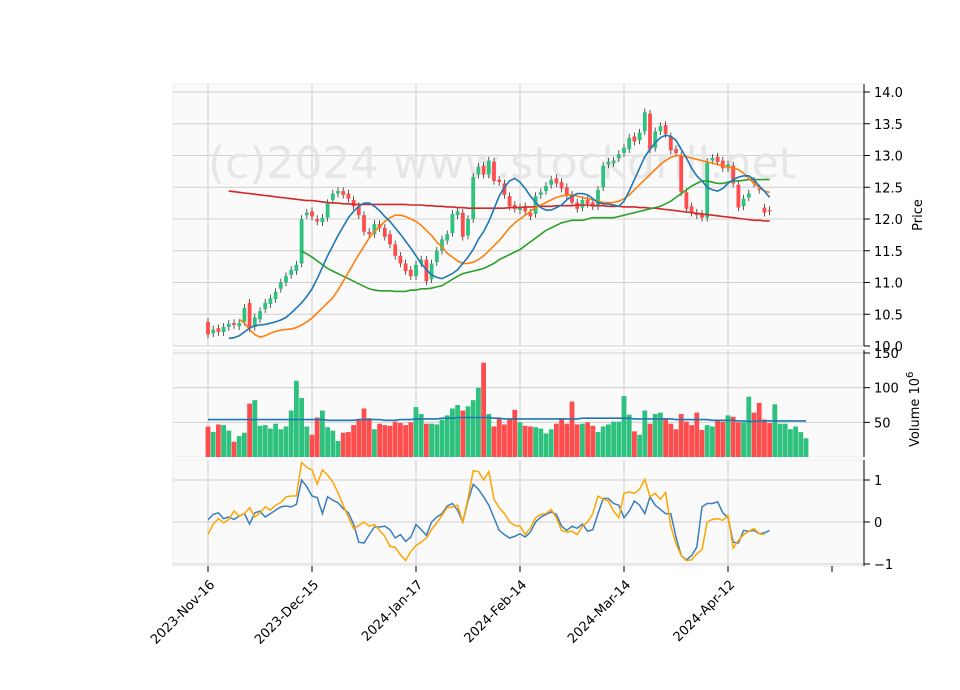 This screenshot has width=960, height=690. What do you see at coordinates (888, 220) in the screenshot?
I see `price-tick-label: 12.0` at bounding box center [888, 220].